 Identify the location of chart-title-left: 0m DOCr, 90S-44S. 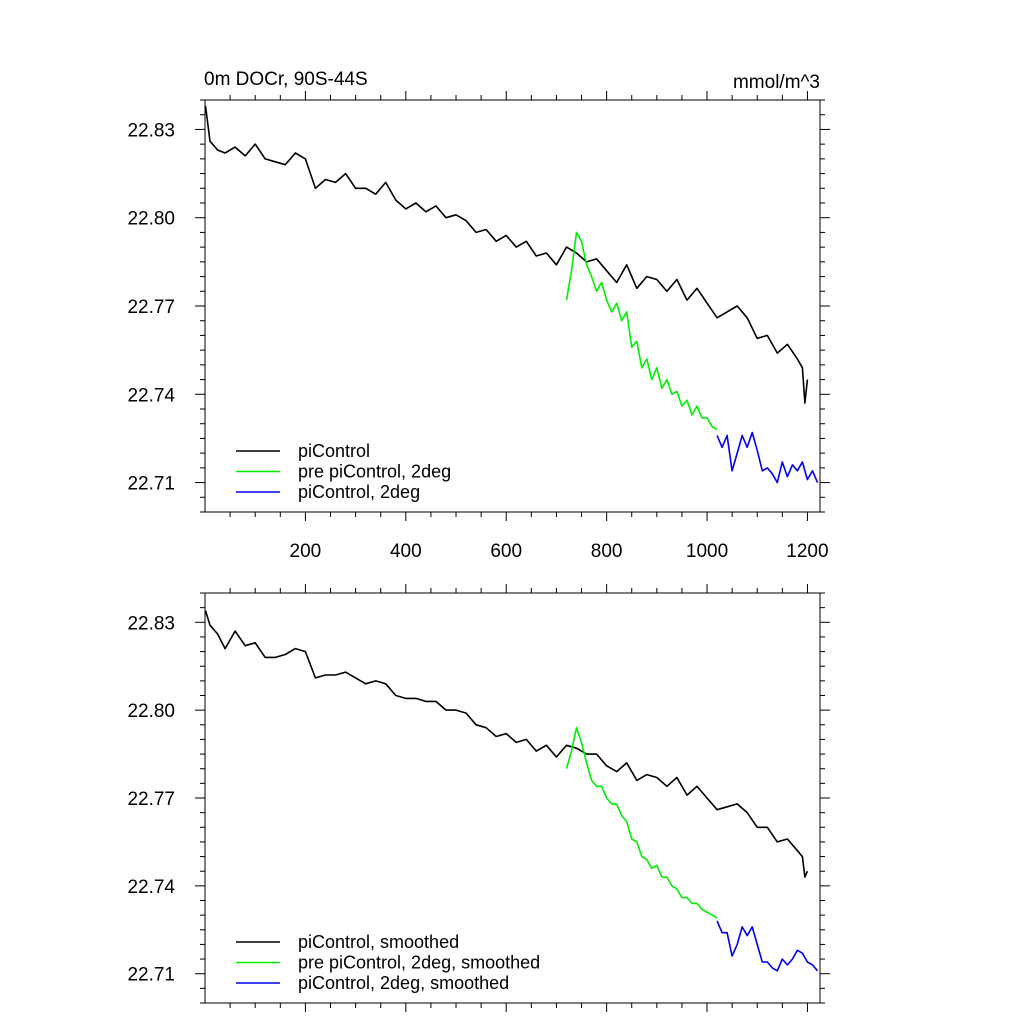
(286, 79).